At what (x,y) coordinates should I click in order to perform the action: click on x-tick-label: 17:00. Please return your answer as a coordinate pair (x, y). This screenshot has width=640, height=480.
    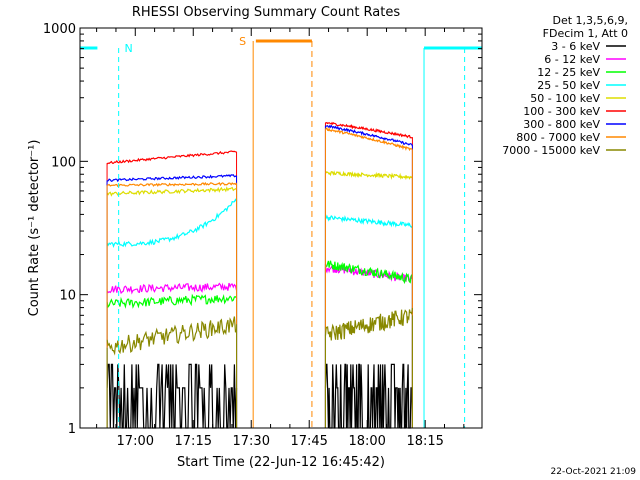
    Looking at the image, I should click on (135, 441).